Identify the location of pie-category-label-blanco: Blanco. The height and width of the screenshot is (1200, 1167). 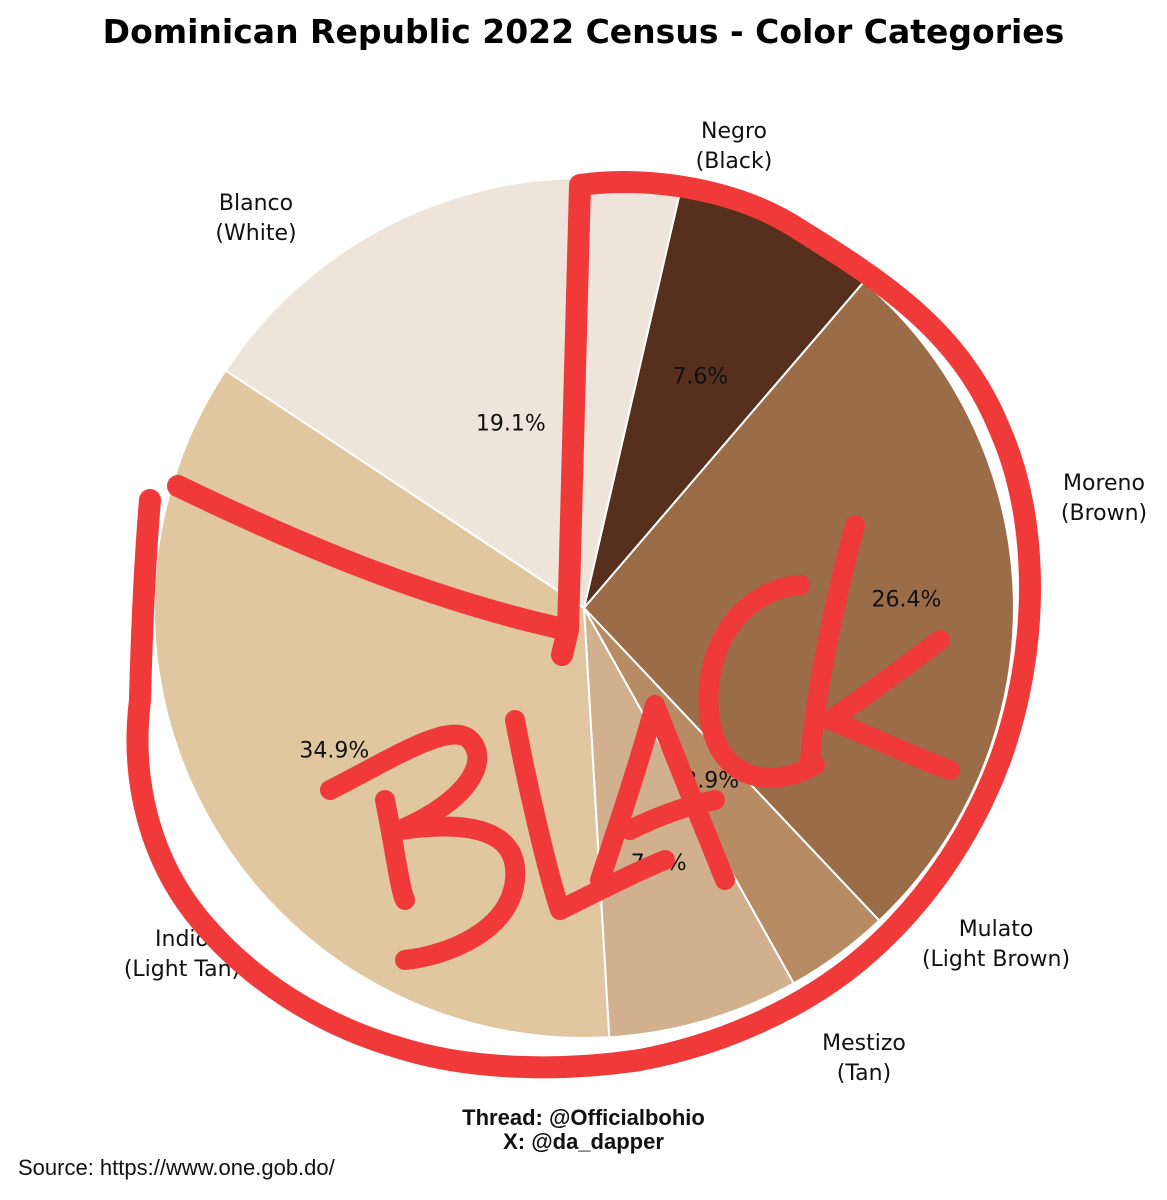
(256, 203).